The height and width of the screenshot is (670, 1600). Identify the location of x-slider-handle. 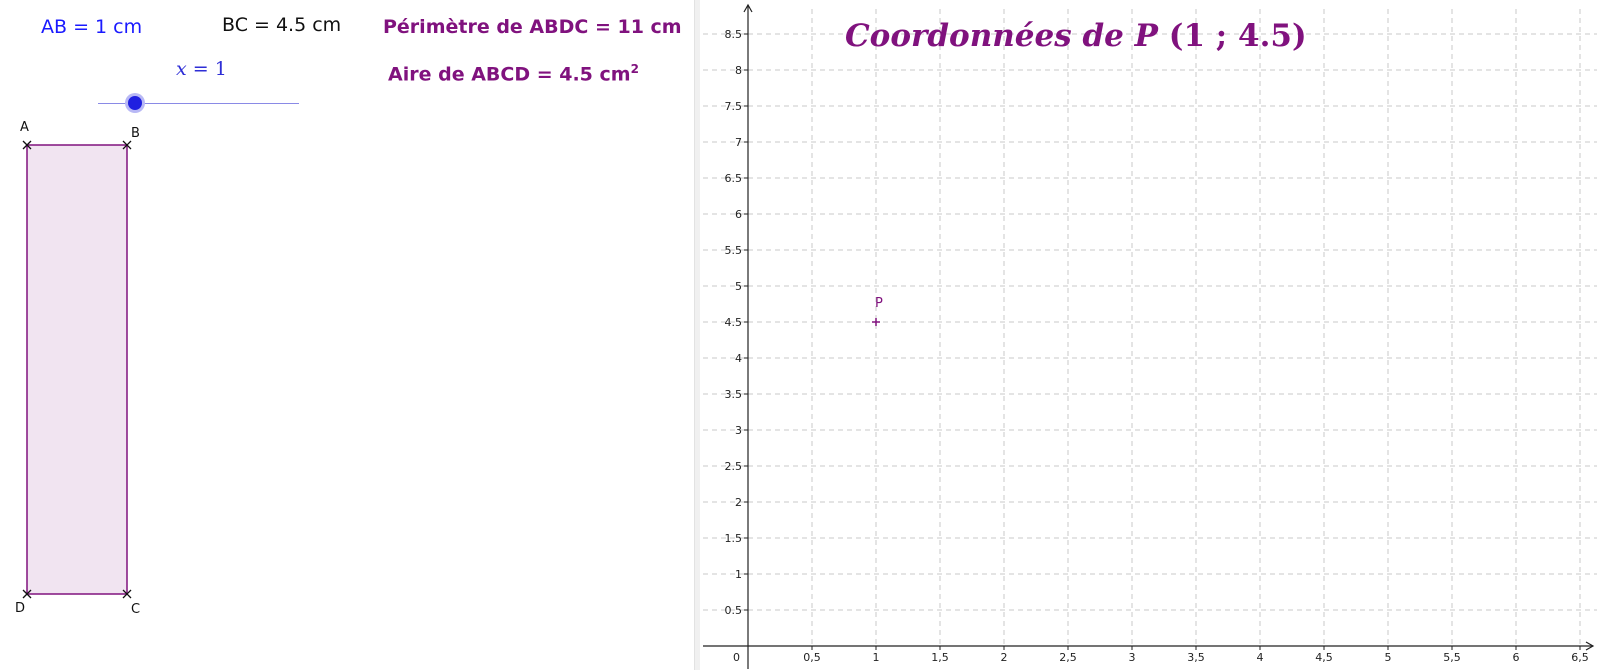
(135, 103).